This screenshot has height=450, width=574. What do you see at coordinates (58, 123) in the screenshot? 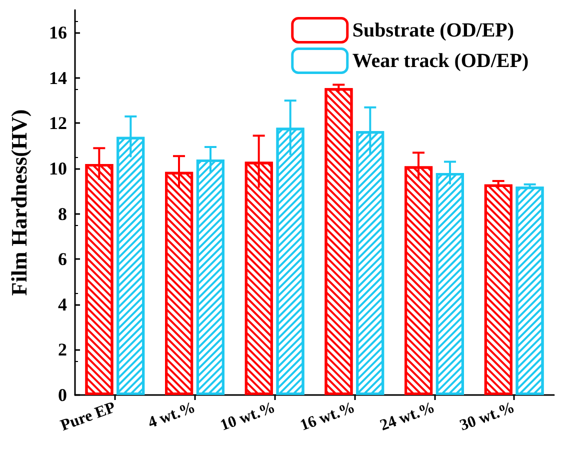
I see `y-tick-label: 12` at bounding box center [58, 123].